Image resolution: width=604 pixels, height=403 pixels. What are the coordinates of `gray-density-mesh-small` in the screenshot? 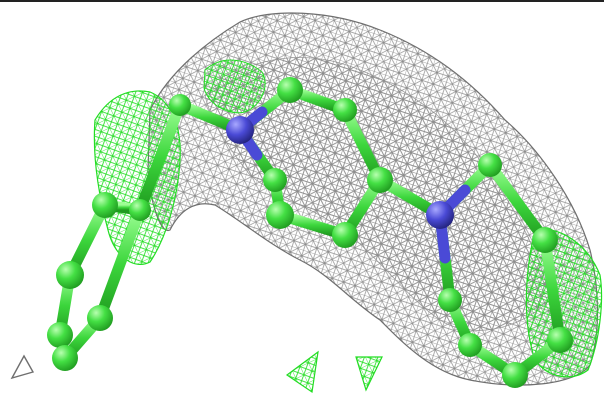 It's located at (22, 367).